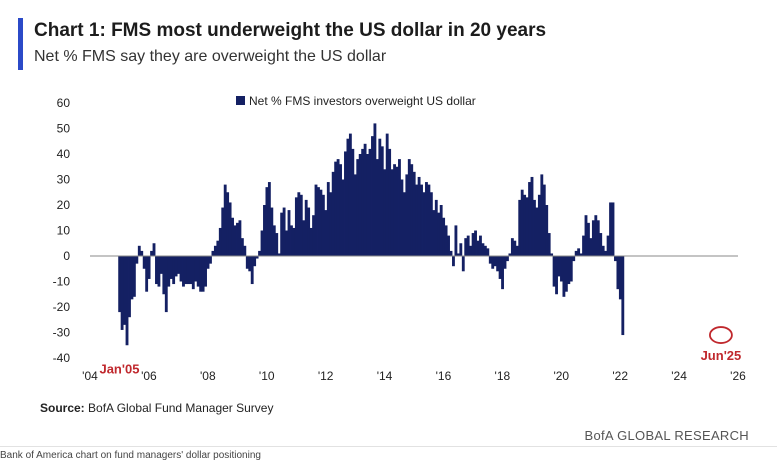  I want to click on y-tick-label: 0, so click(66, 256).